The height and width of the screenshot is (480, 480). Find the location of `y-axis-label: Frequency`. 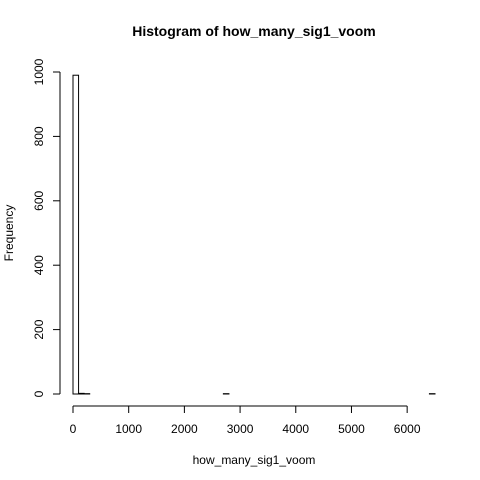

y-axis-label: Frequency is located at coordinates (9, 233).